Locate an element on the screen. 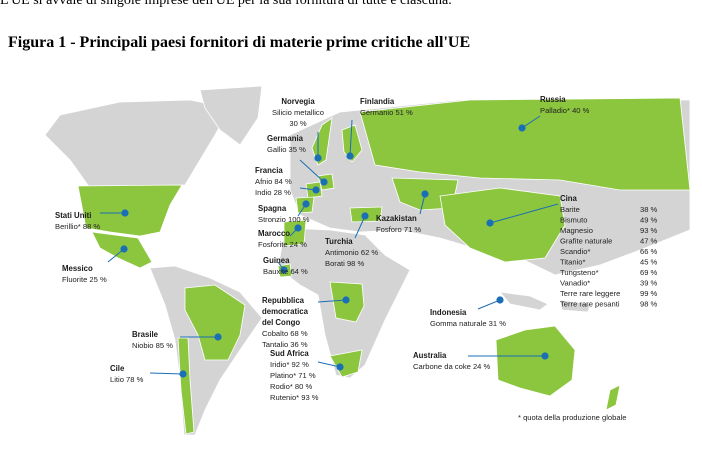 The width and height of the screenshot is (702, 468). material-label: Fosforite 24 % is located at coordinates (282, 244).